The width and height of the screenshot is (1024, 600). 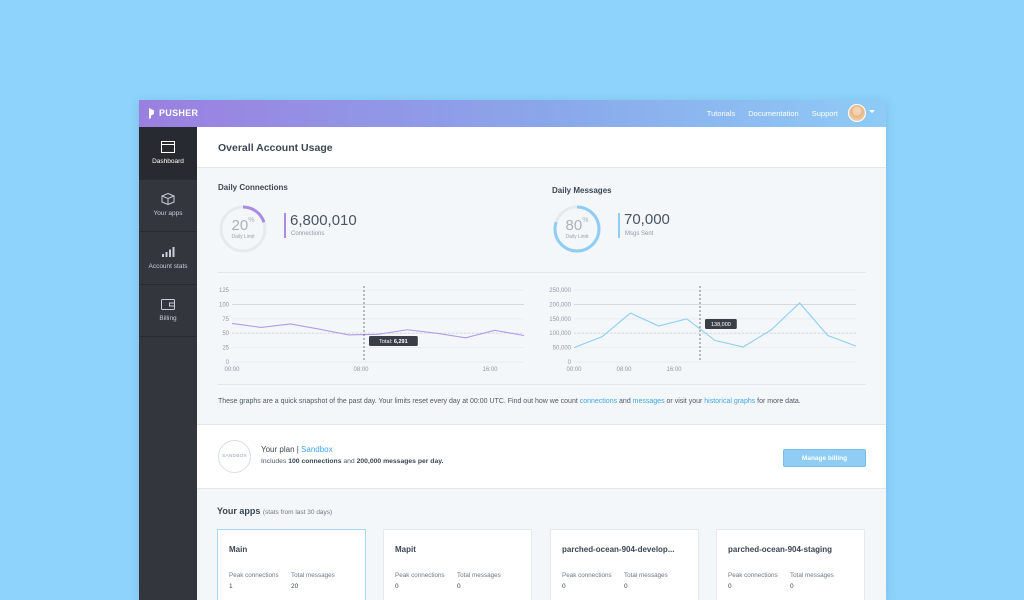 What do you see at coordinates (577, 225) in the screenshot?
I see `messages-percent: 80%` at bounding box center [577, 225].